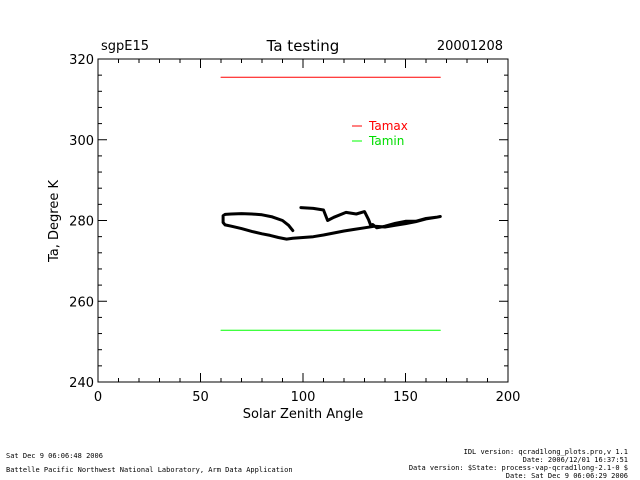  I want to click on x-tick-label: 100, so click(303, 397).